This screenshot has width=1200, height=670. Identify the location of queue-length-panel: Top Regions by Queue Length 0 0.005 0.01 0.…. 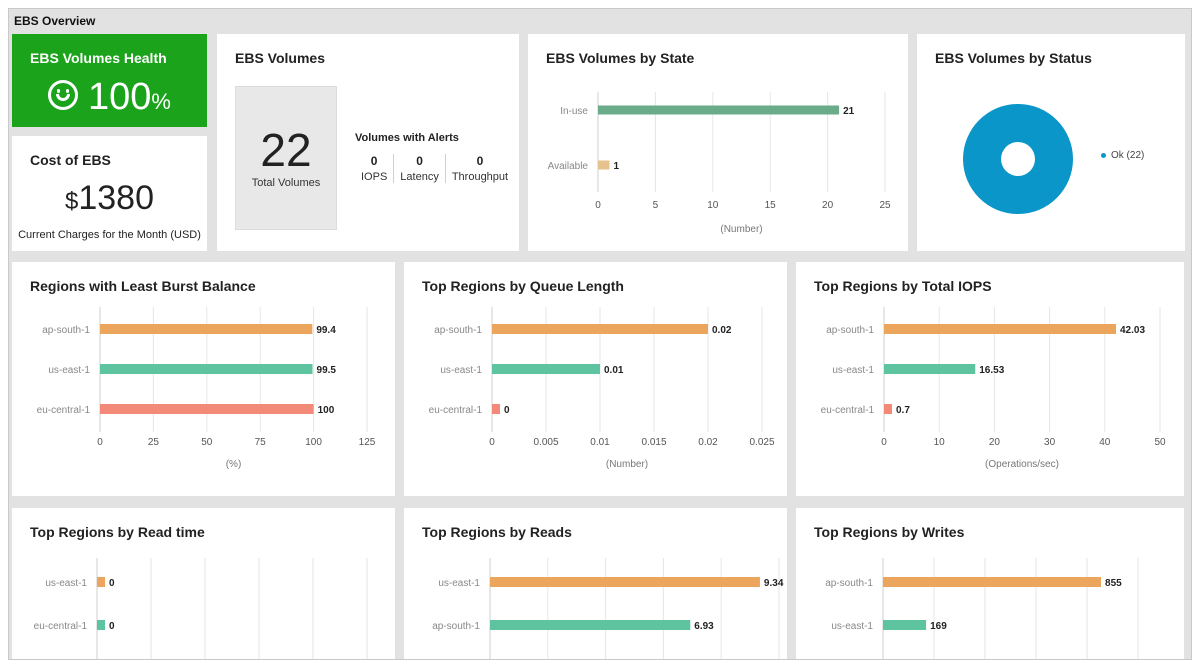
(595, 379).